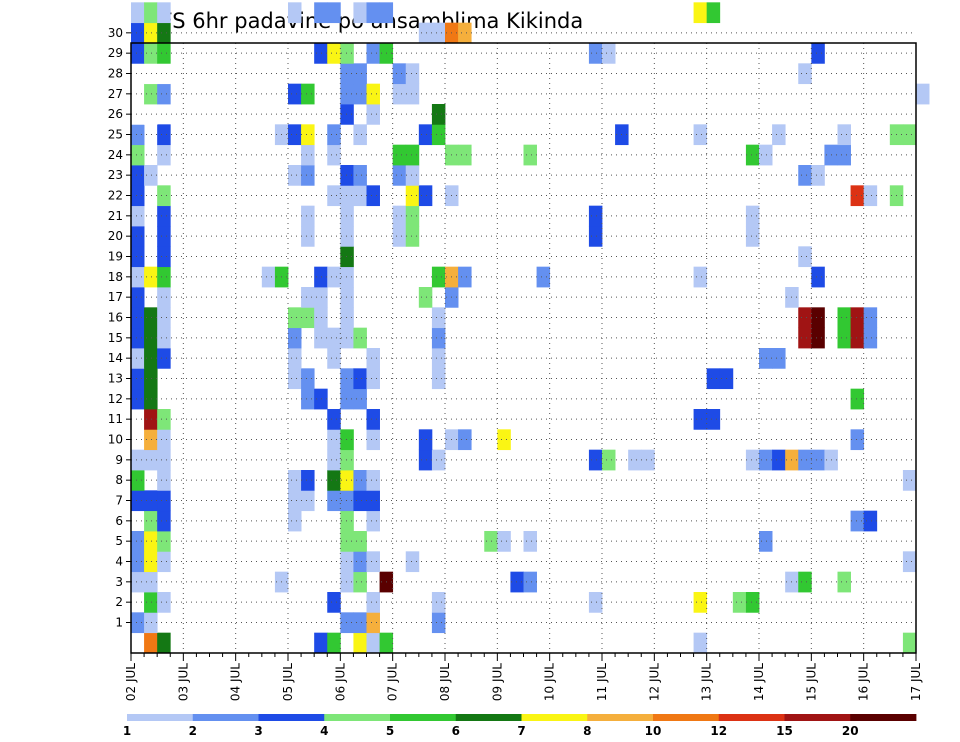  I want to click on y-tick-label: 25, so click(115, 135).